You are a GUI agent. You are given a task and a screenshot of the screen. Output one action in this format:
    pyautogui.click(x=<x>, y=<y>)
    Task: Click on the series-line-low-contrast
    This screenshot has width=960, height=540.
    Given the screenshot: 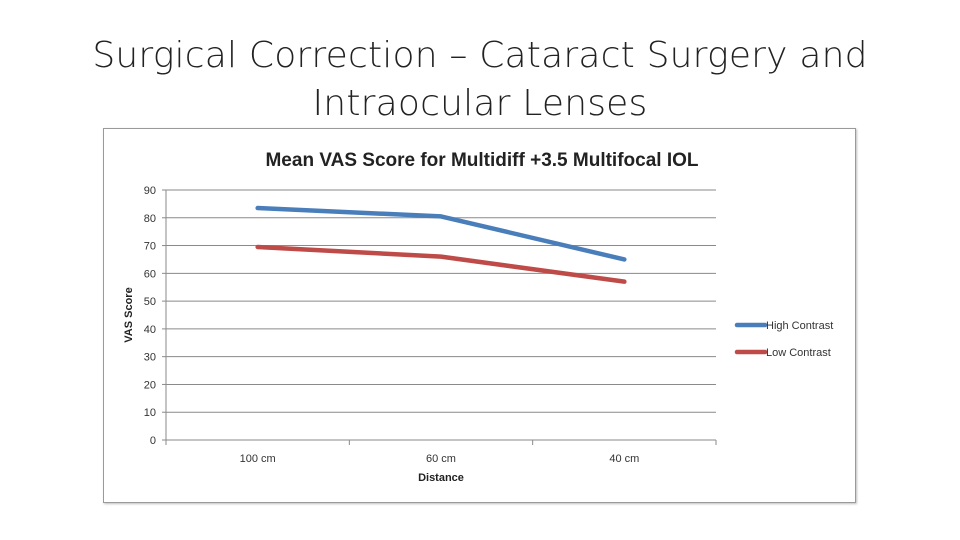 What is the action you would take?
    pyautogui.click(x=441, y=264)
    